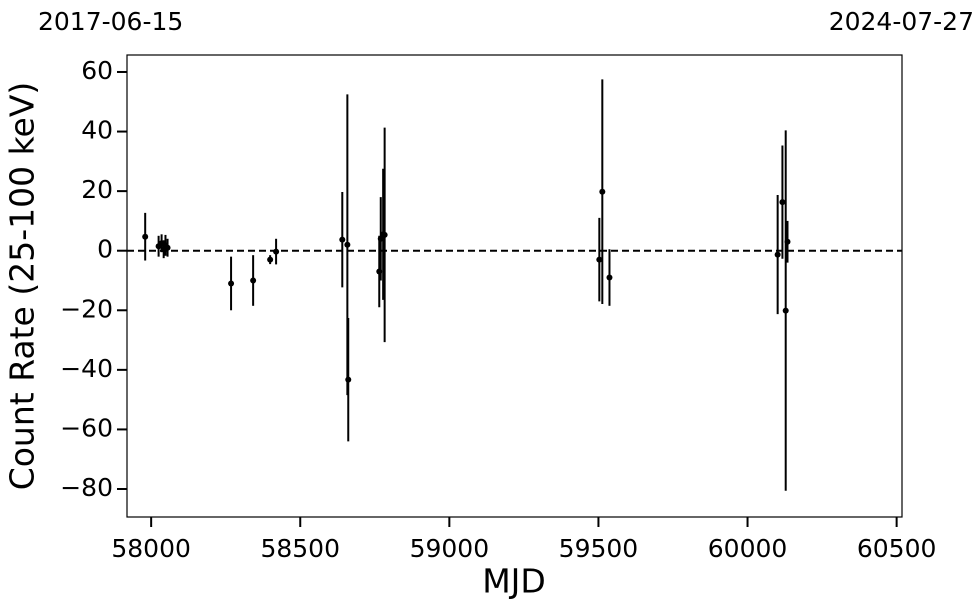 The image size is (980, 613). Describe the element at coordinates (22, 286) in the screenshot. I see `y-axis-label: Count Rate (25-100 keV)` at that location.